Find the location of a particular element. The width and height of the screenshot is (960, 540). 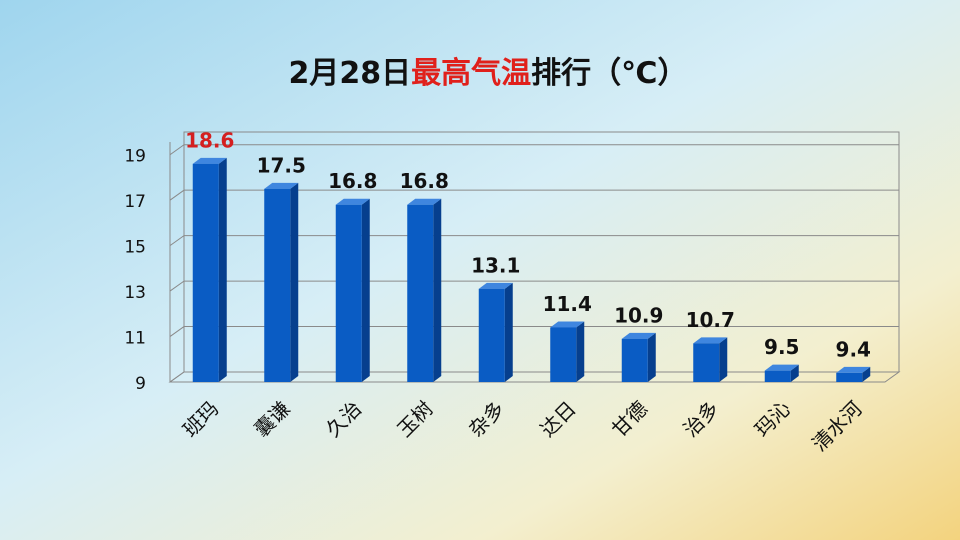

title-part: 排行（℃） is located at coordinates (609, 73).